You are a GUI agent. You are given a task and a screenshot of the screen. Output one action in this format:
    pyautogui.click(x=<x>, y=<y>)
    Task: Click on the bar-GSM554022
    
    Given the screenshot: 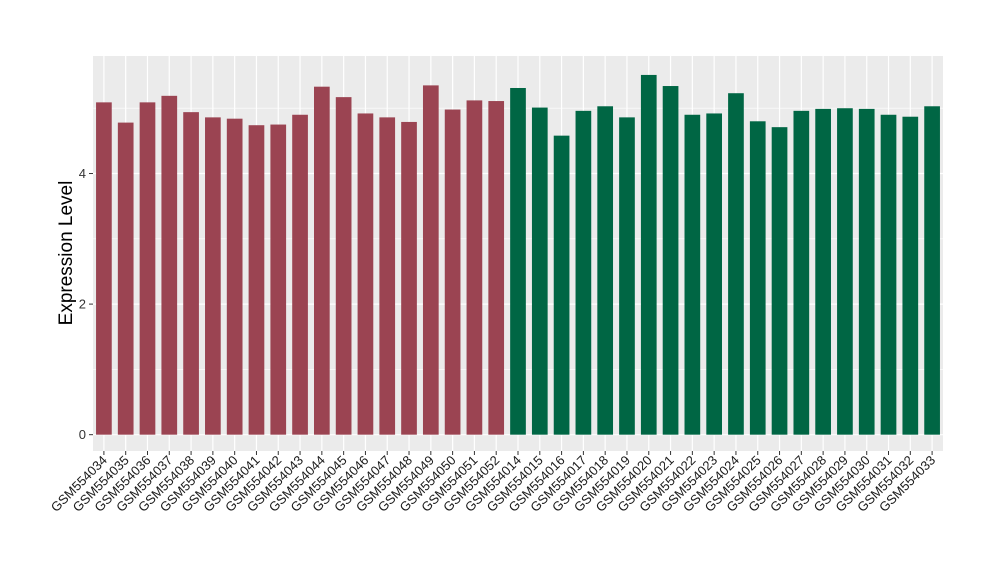 What is the action you would take?
    pyautogui.click(x=692, y=274)
    